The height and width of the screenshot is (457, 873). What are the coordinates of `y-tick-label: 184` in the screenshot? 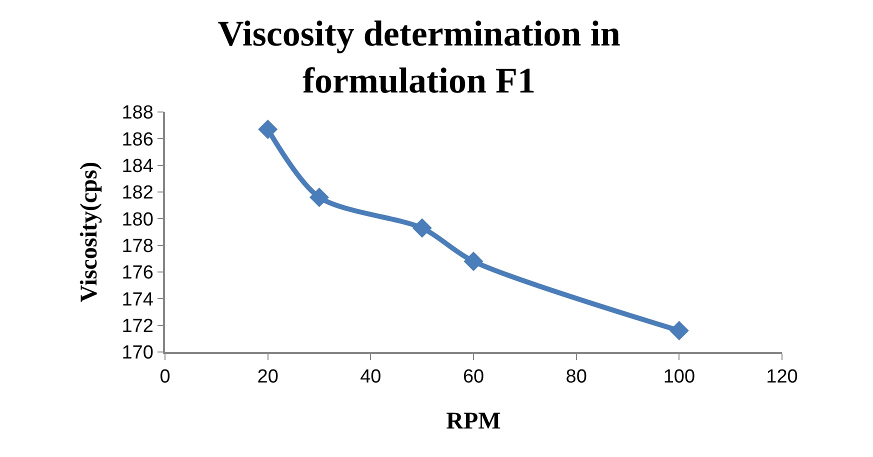 It's located at (138, 166).